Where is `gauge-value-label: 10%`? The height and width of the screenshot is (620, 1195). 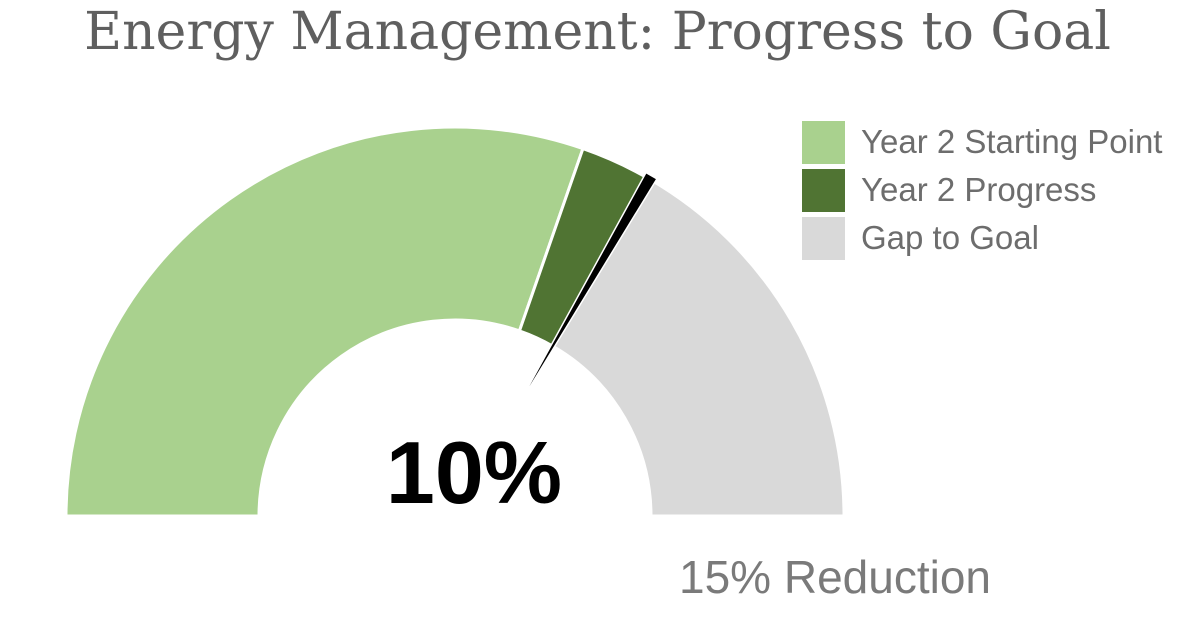 gauge-value-label: 10% is located at coordinates (474, 472).